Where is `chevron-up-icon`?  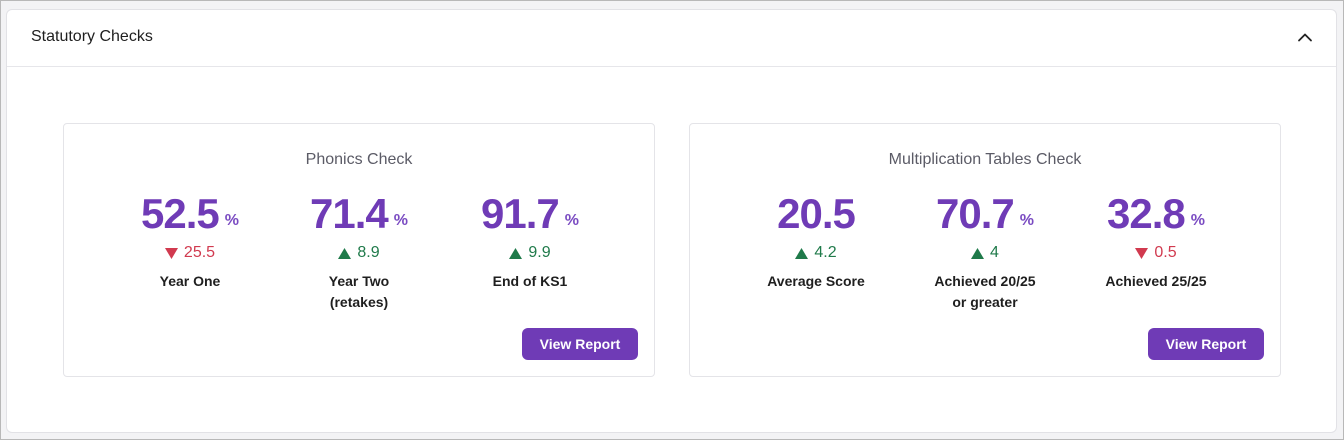 chevron-up-icon is located at coordinates (1305, 37).